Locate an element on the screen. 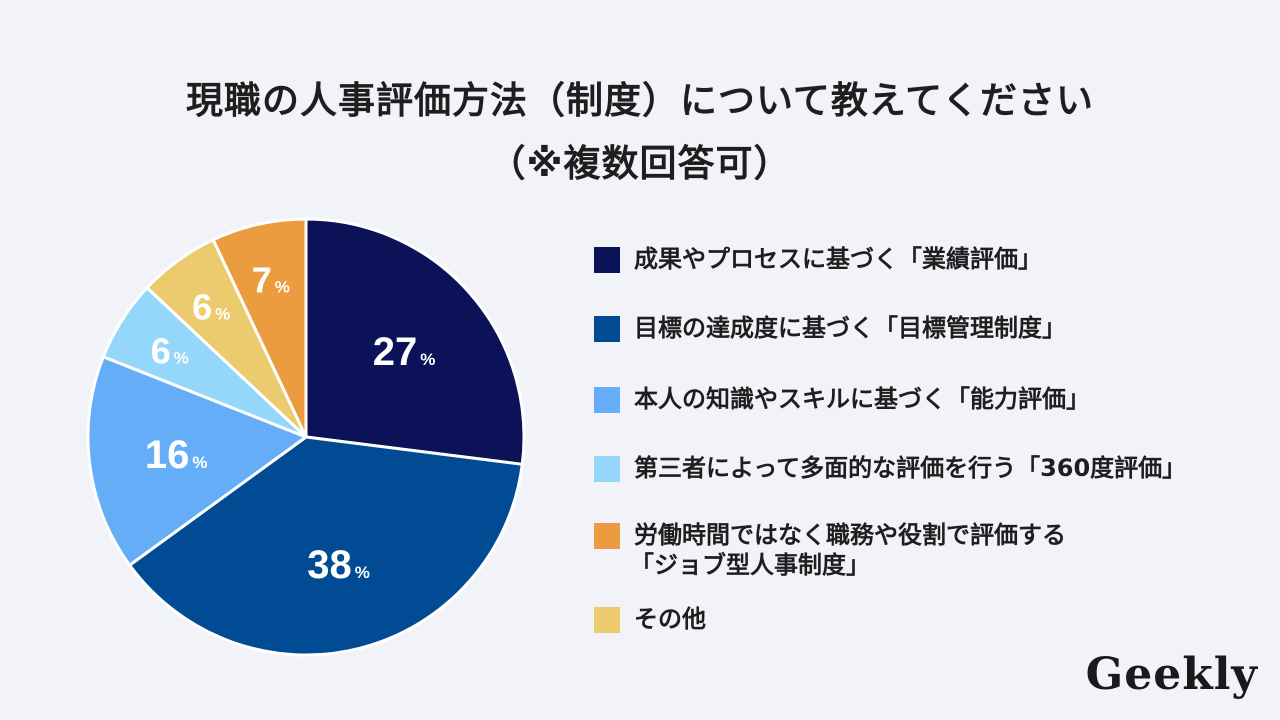 This screenshot has height=720, width=1280. geekly-logo: Geekly is located at coordinates (1171, 674).